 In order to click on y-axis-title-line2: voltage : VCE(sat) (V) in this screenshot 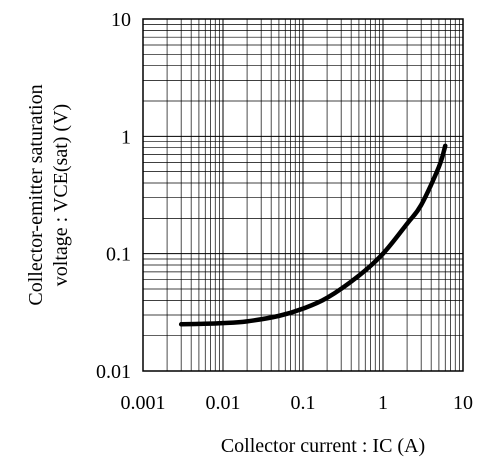, I will do `click(61, 195)`.